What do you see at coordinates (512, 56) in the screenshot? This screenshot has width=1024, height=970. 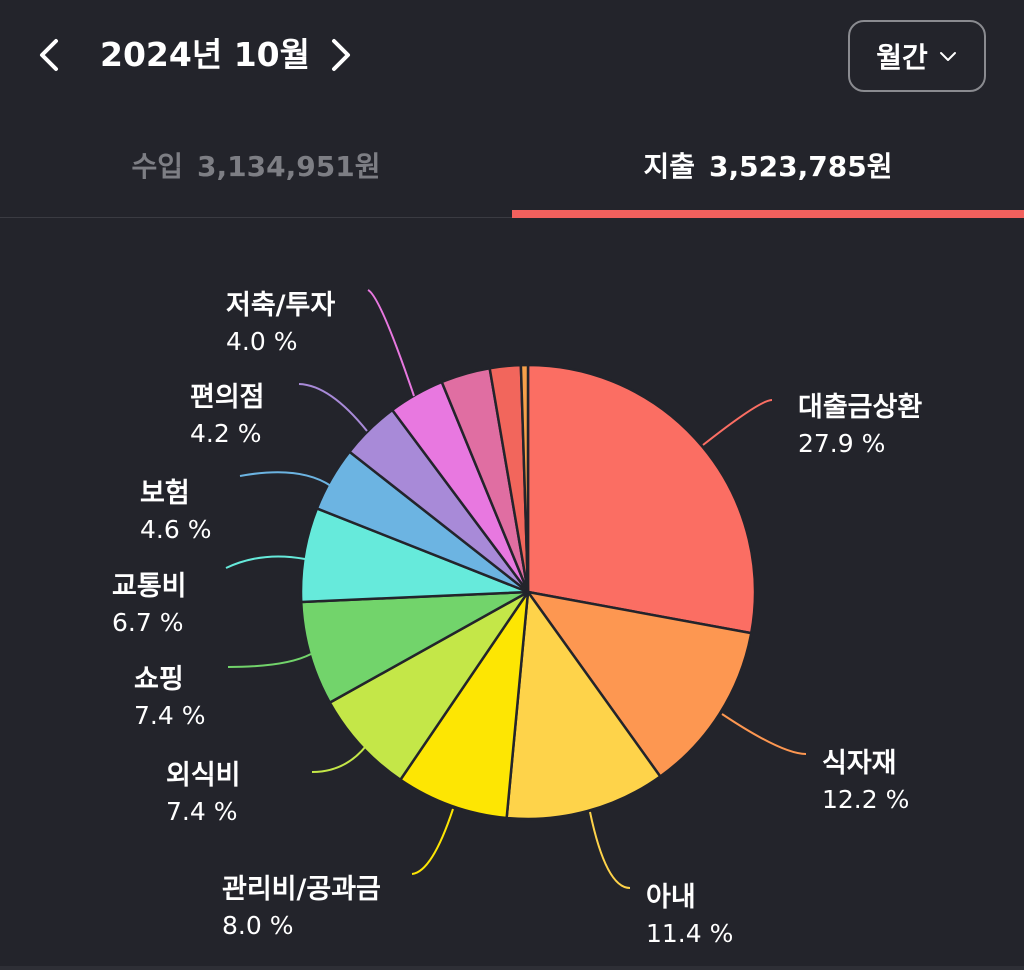 I see `top-bar: 2024년 10월 월간` at bounding box center [512, 56].